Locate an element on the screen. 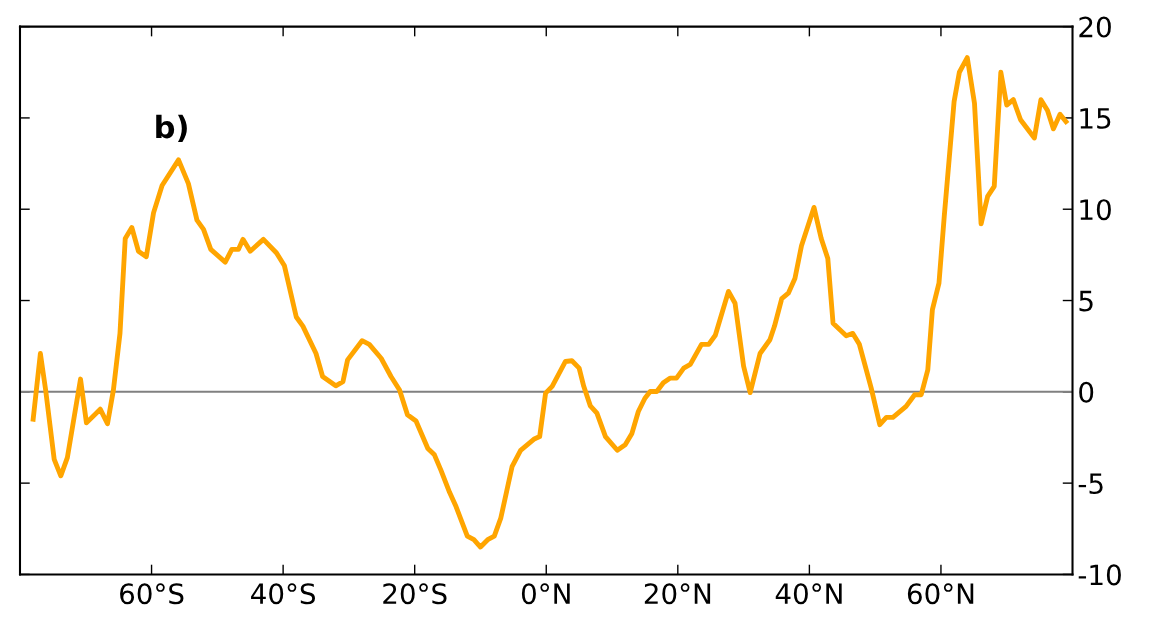  x-tick-label: 40°N is located at coordinates (808, 594).